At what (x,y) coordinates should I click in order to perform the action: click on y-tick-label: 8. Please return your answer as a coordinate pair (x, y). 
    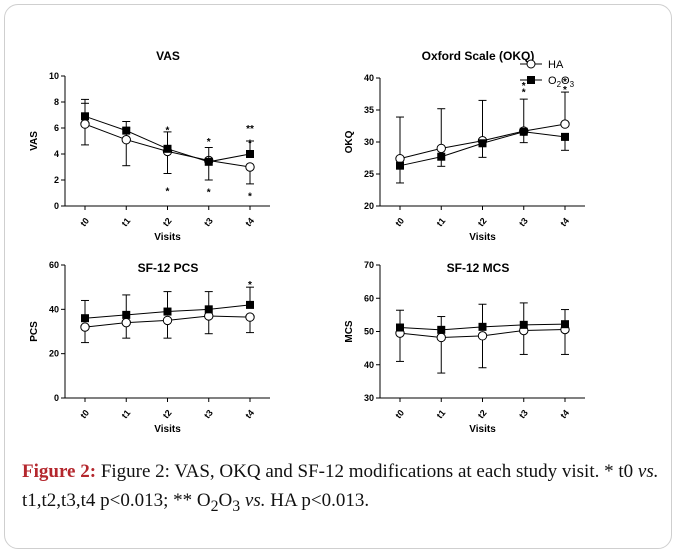
    Looking at the image, I should click on (56, 102).